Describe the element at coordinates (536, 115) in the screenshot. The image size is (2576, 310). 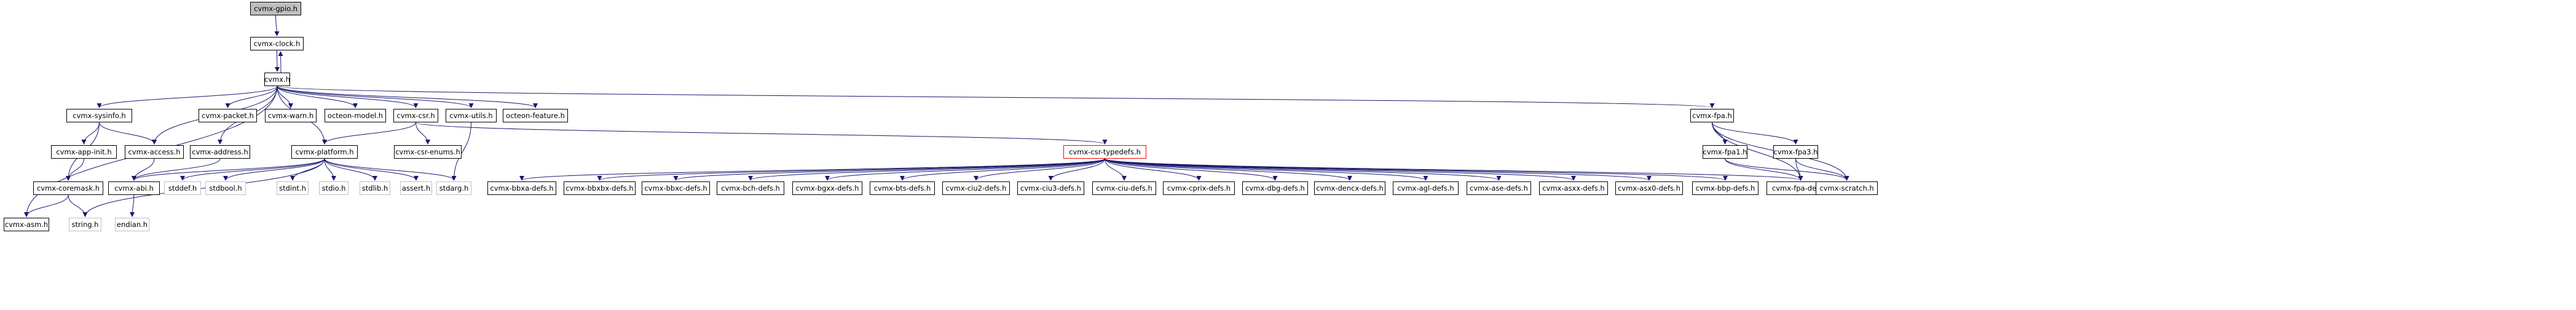
I see `node-octeonfeature: octeon-feature.h` at that location.